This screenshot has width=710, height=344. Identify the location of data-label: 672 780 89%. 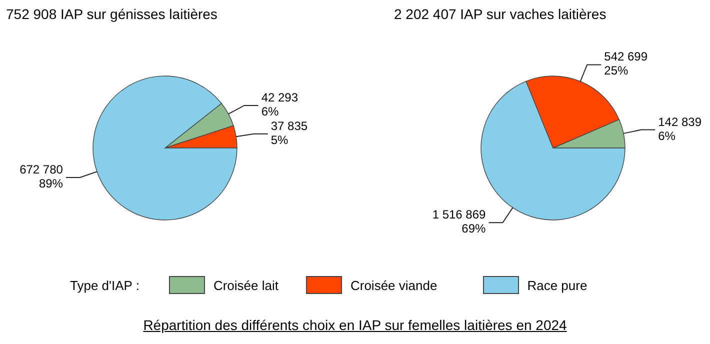
(42, 176).